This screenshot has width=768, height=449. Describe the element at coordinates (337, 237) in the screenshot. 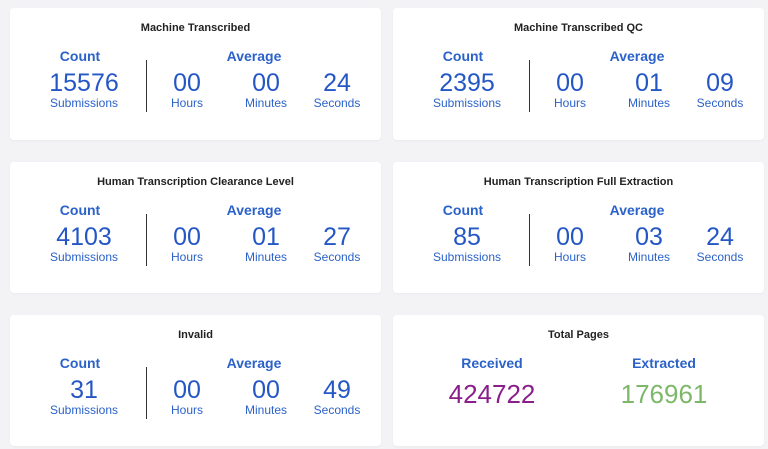

I see `seconds-value: 27` at that location.